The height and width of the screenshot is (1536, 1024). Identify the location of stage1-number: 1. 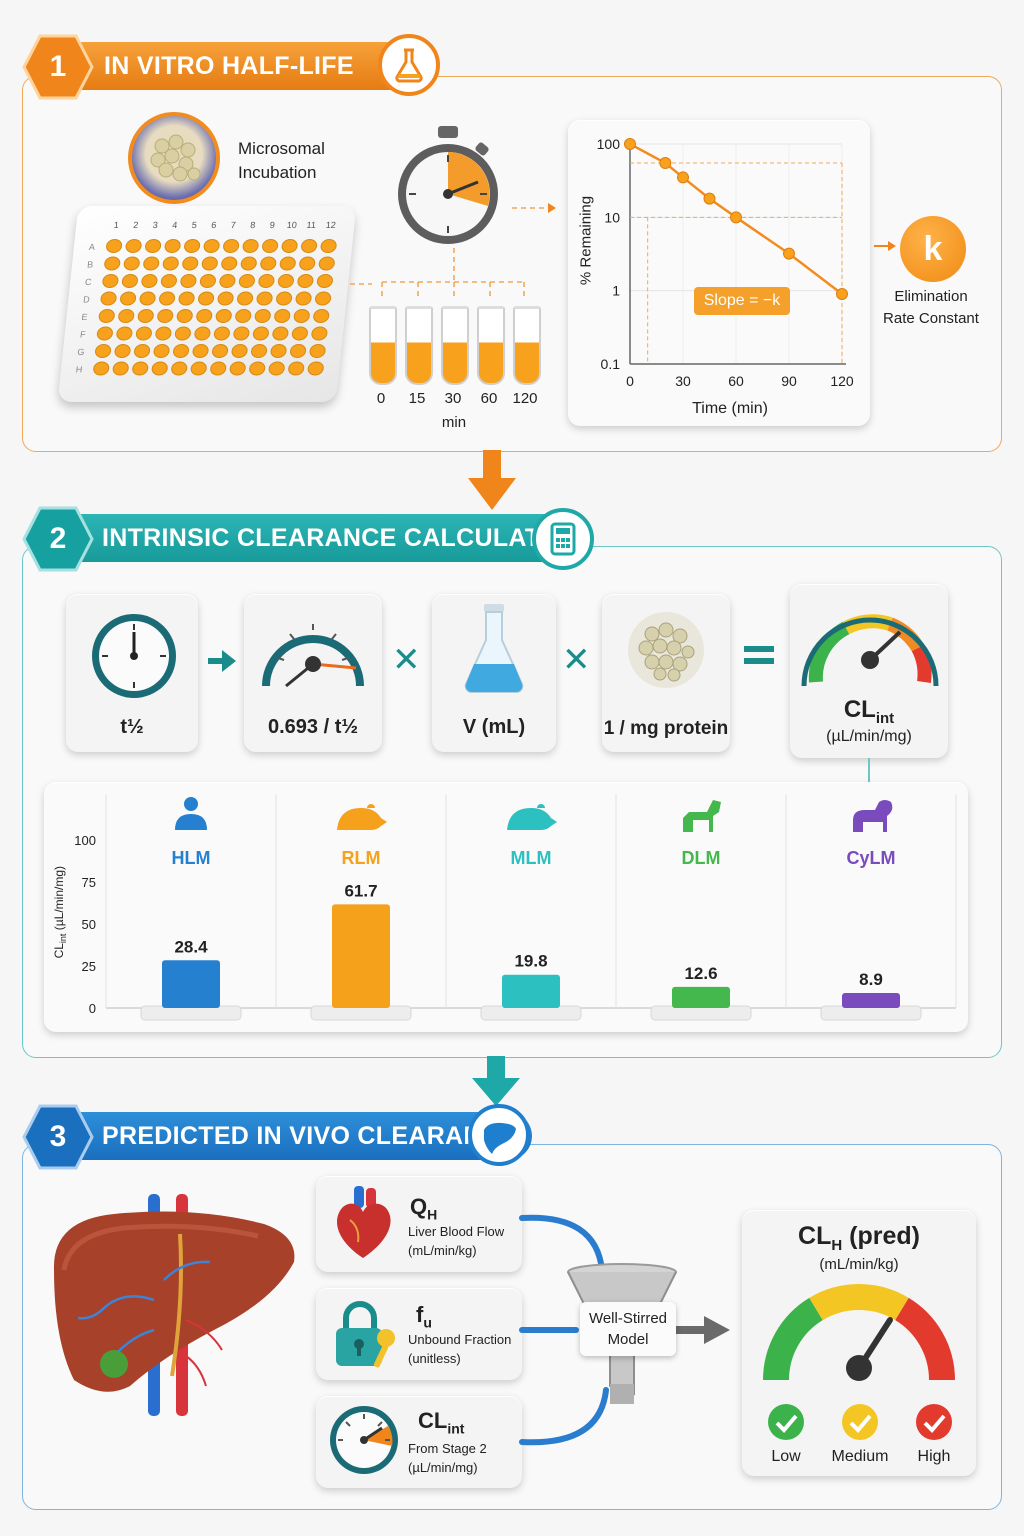
(58, 66).